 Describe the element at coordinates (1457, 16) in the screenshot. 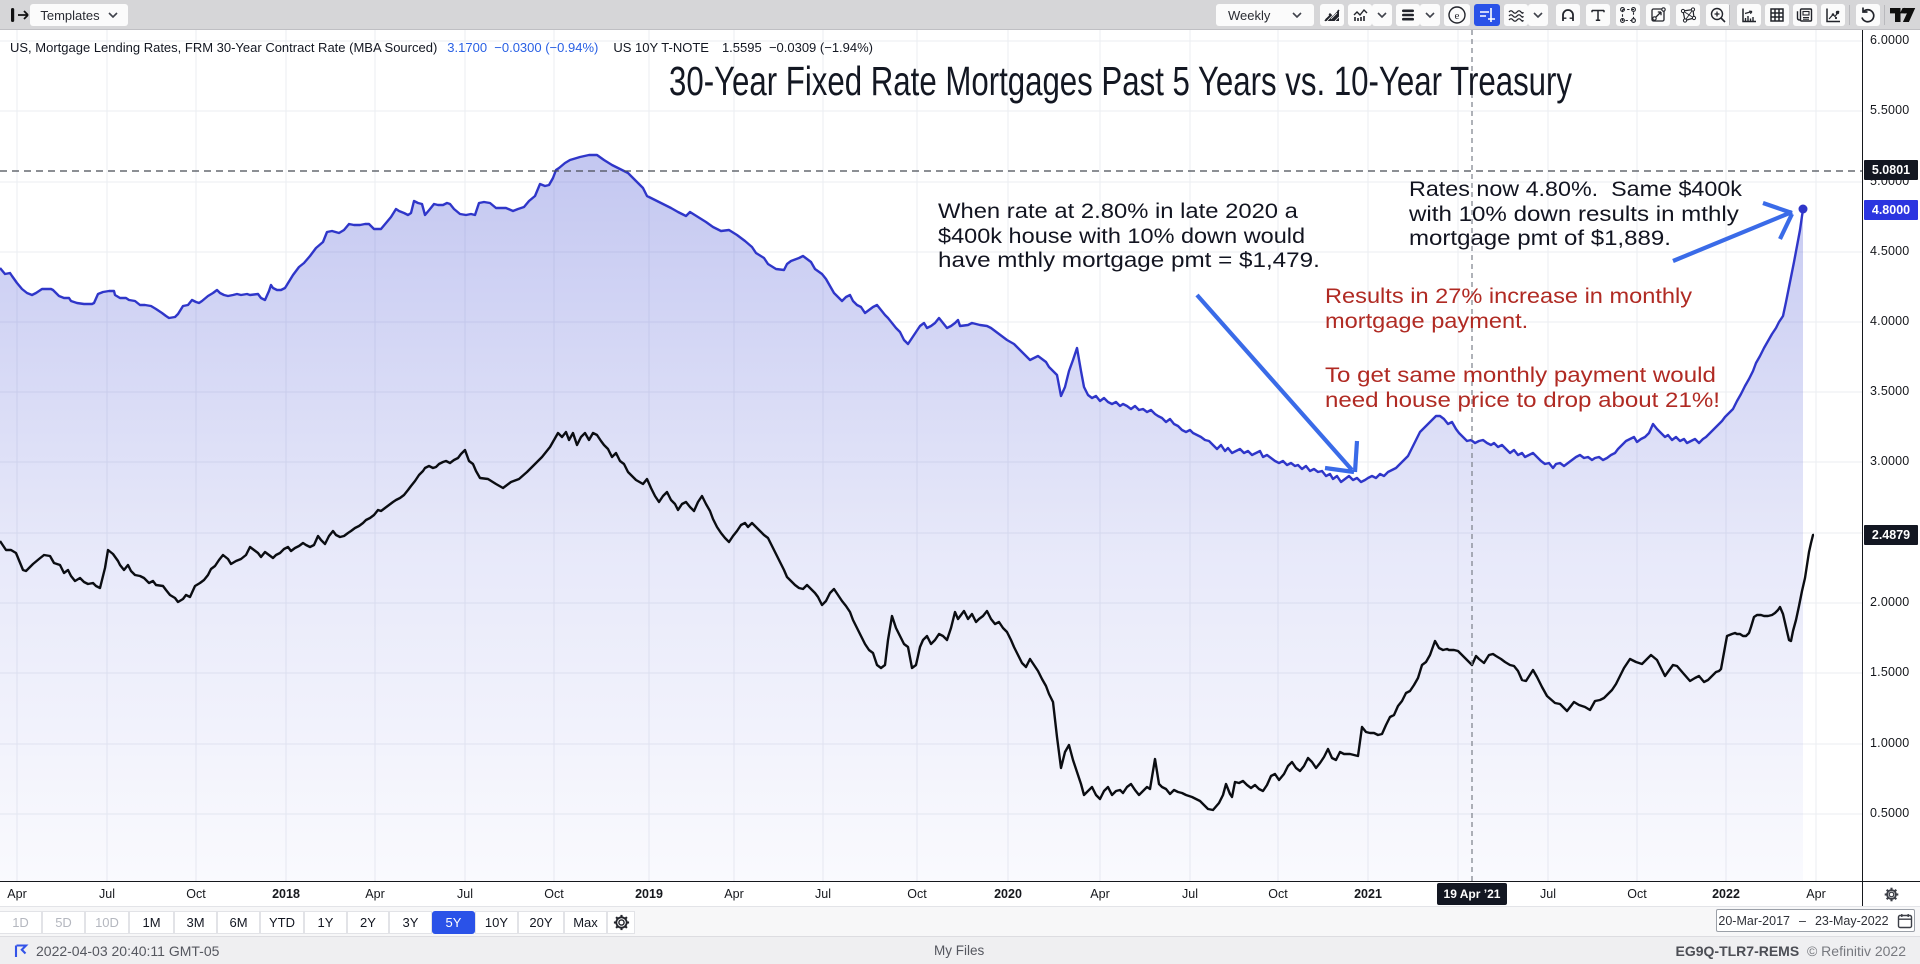

I see `svg-text: e` at that location.